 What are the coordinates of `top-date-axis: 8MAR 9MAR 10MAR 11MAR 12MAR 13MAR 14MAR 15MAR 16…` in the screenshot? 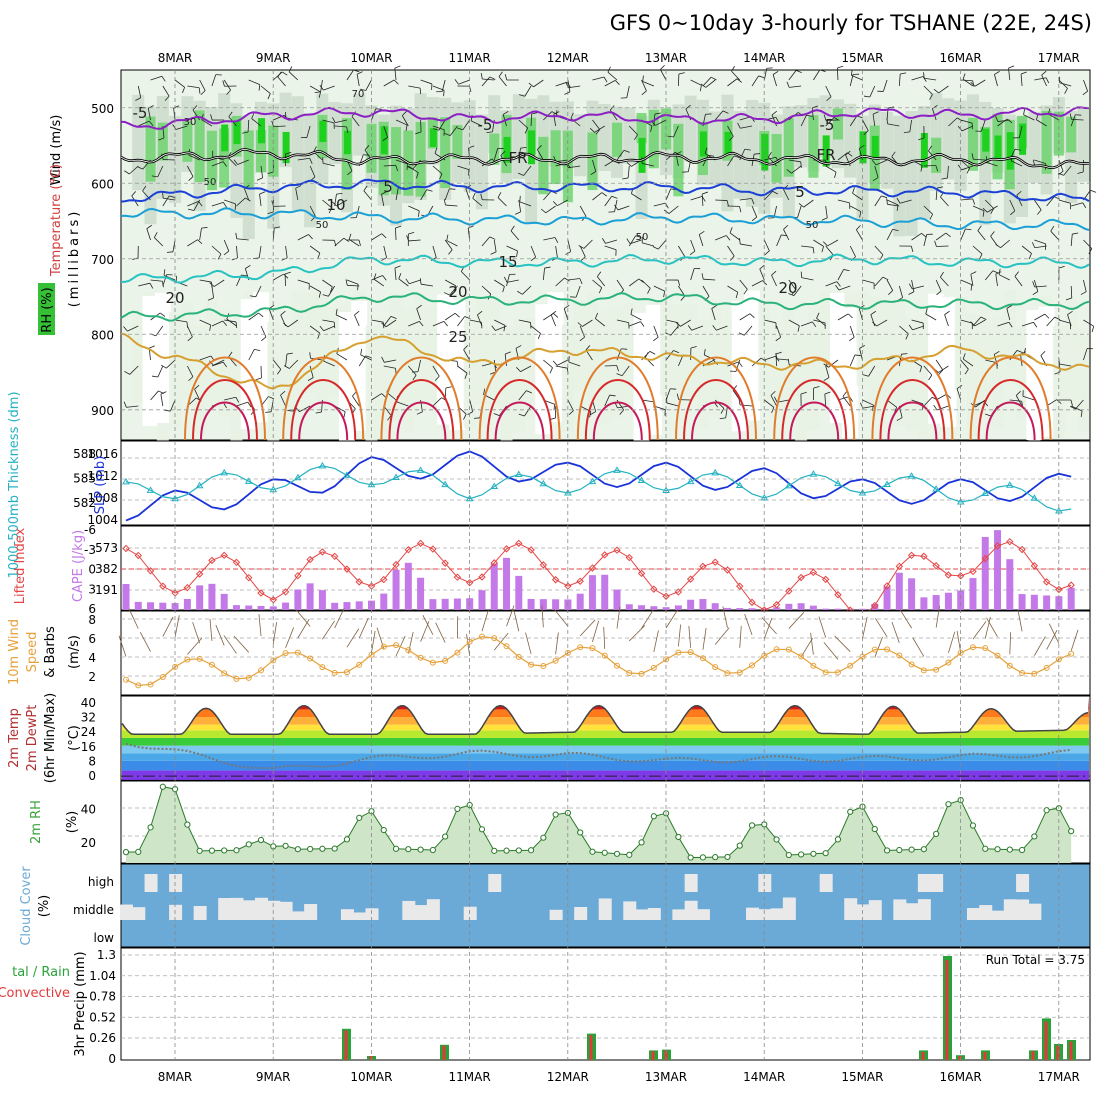 It's located at (619, 58).